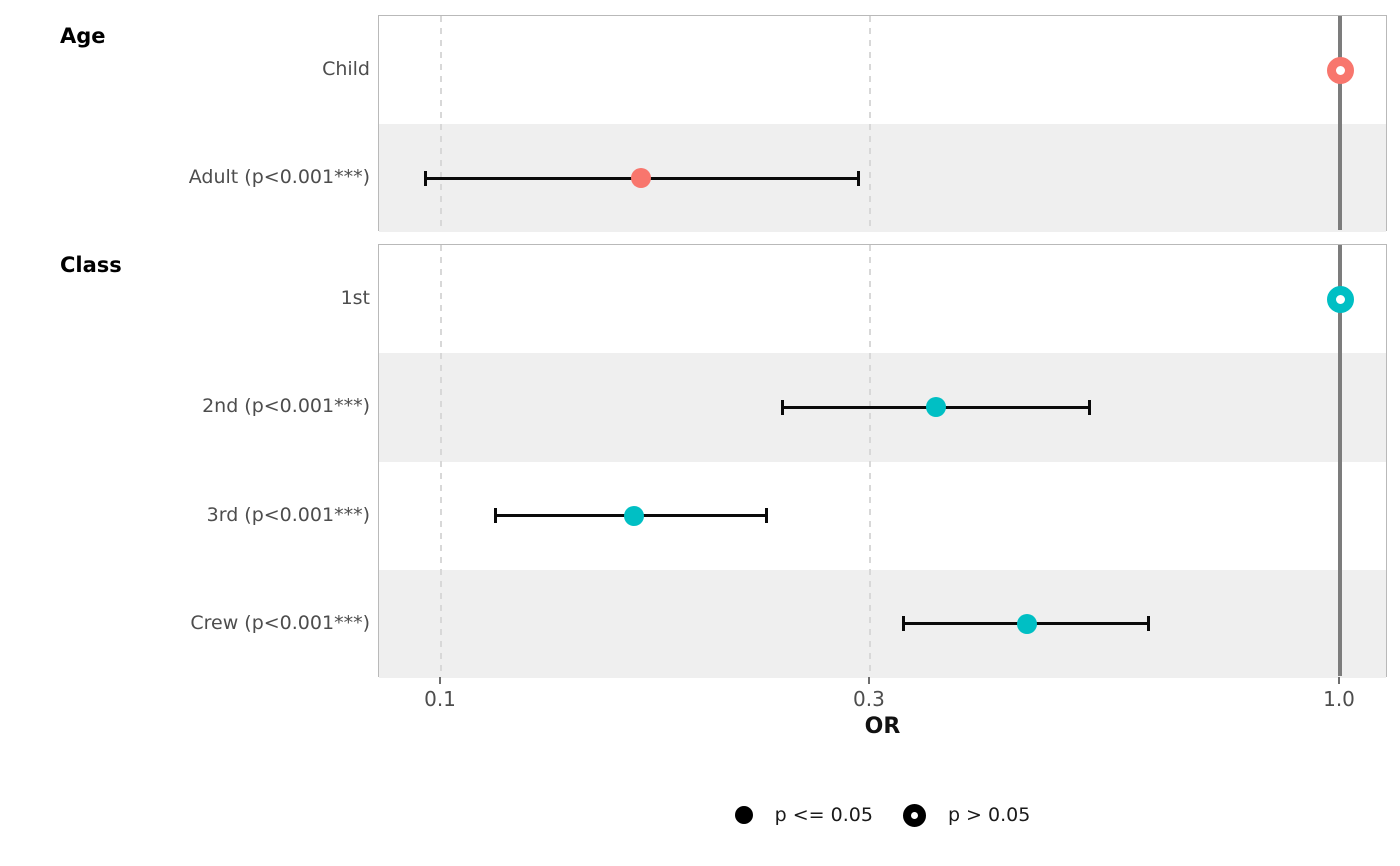  What do you see at coordinates (286, 406) in the screenshot?
I see `row-label: 2nd (p<0.001***)` at bounding box center [286, 406].